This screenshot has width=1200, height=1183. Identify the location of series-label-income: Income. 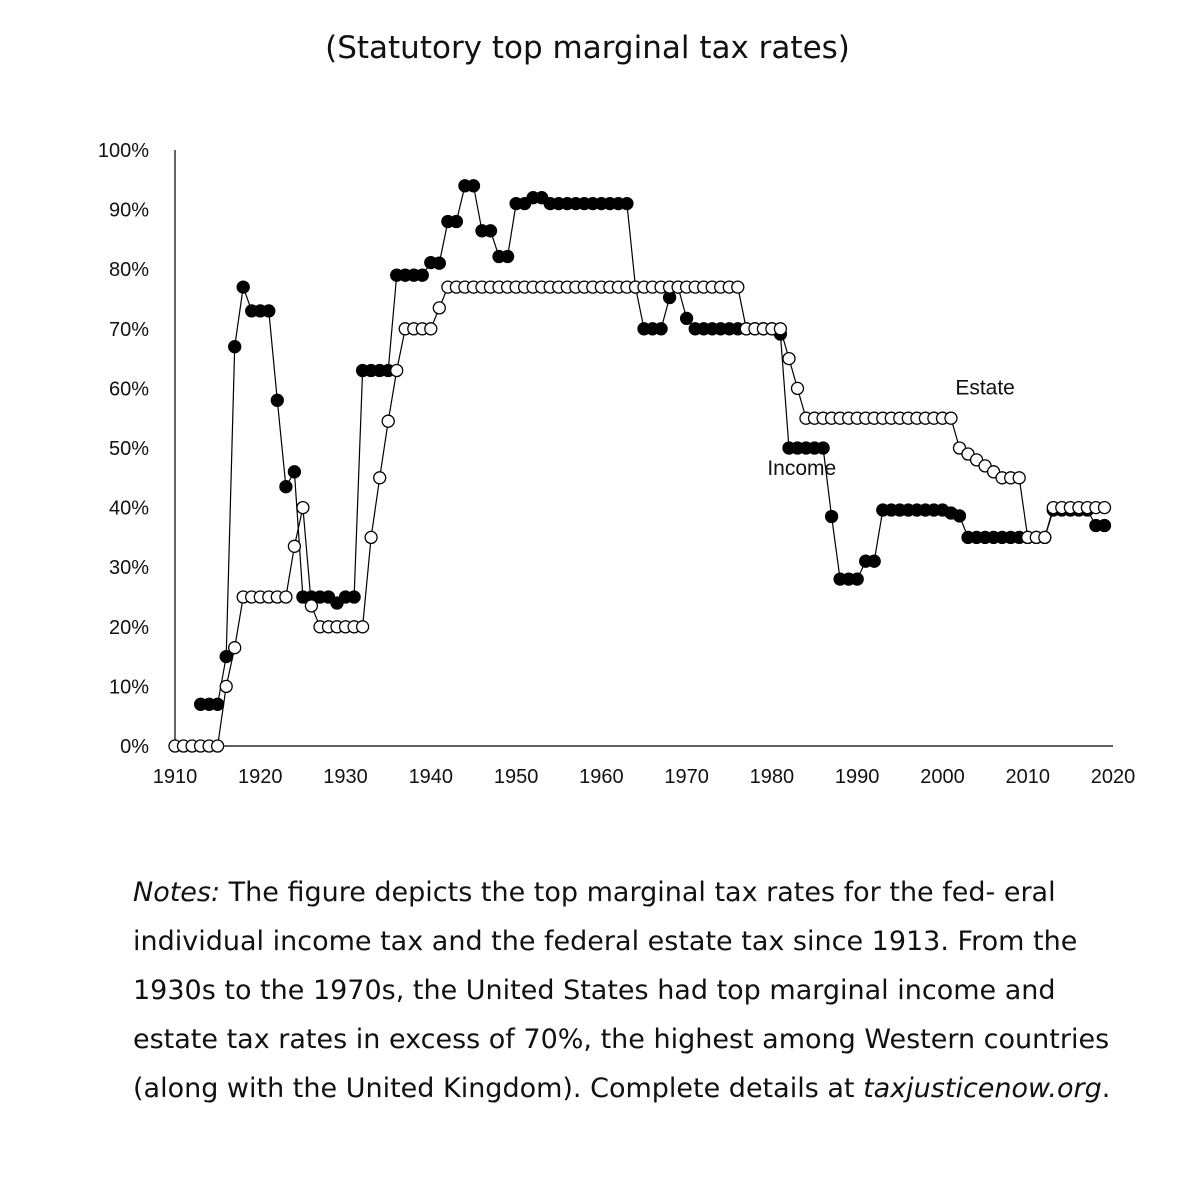
(801, 468).